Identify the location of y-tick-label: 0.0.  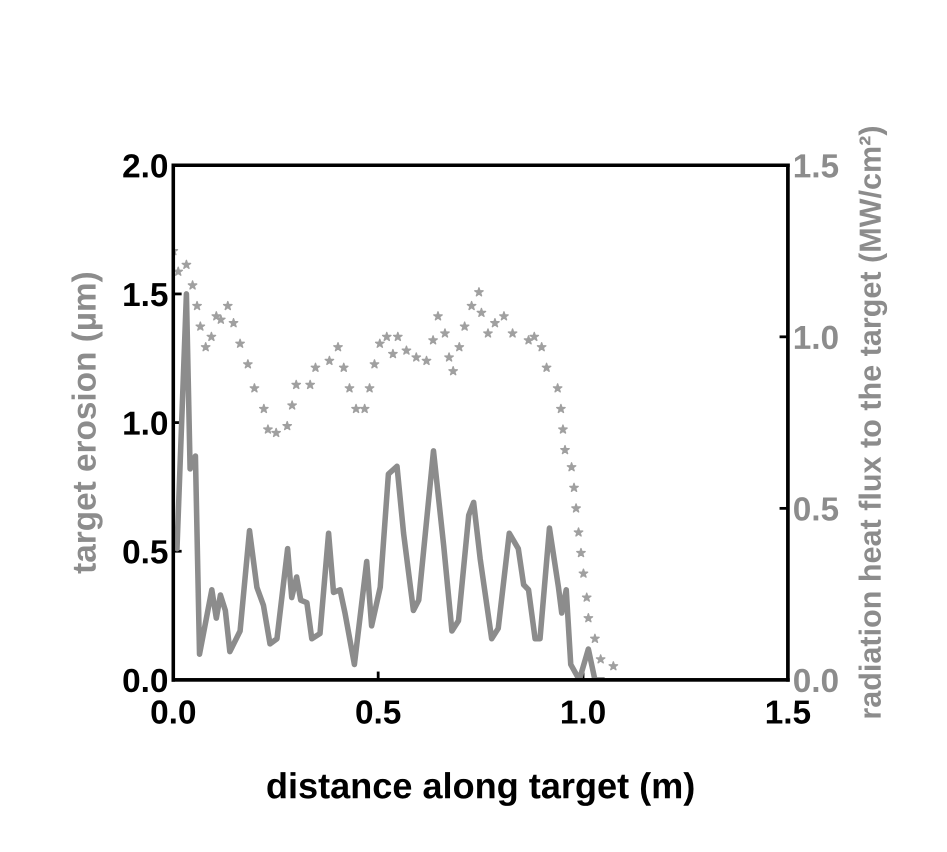
(145, 680).